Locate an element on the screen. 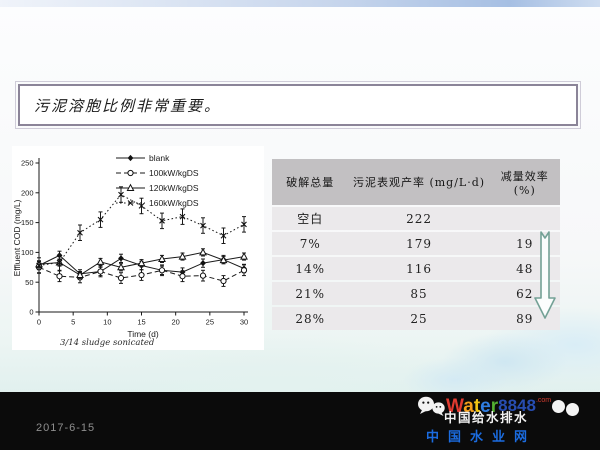 This screenshot has width=600, height=450. svg-text: 160kW/kgDS is located at coordinates (174, 203).